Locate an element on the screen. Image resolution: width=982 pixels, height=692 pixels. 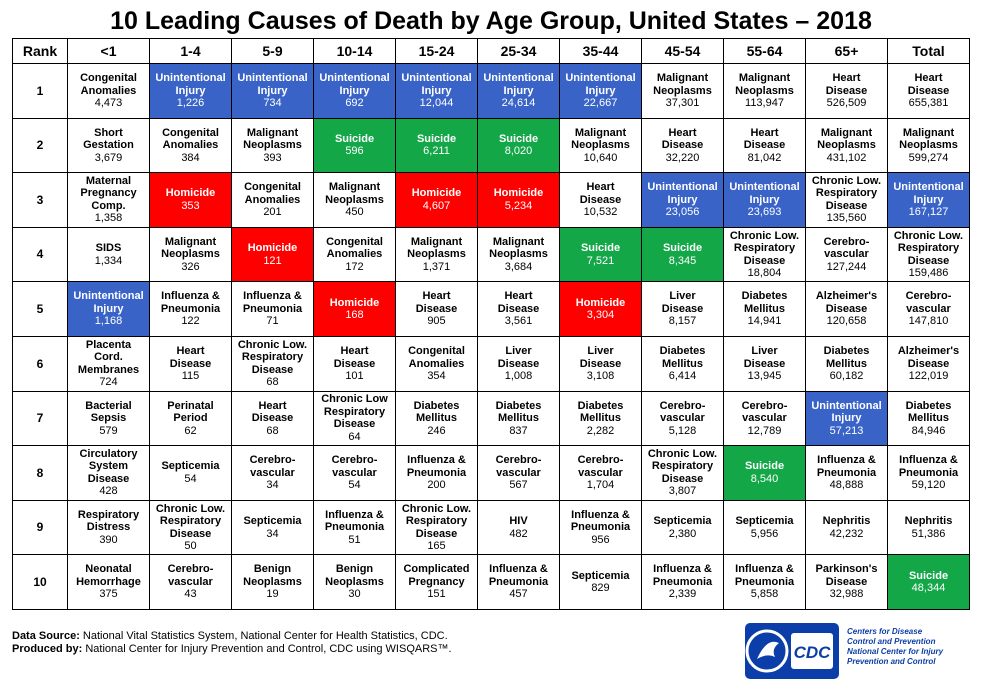
cause-cell: Influenza & Pneumonia 51 is located at coordinates (354, 527).